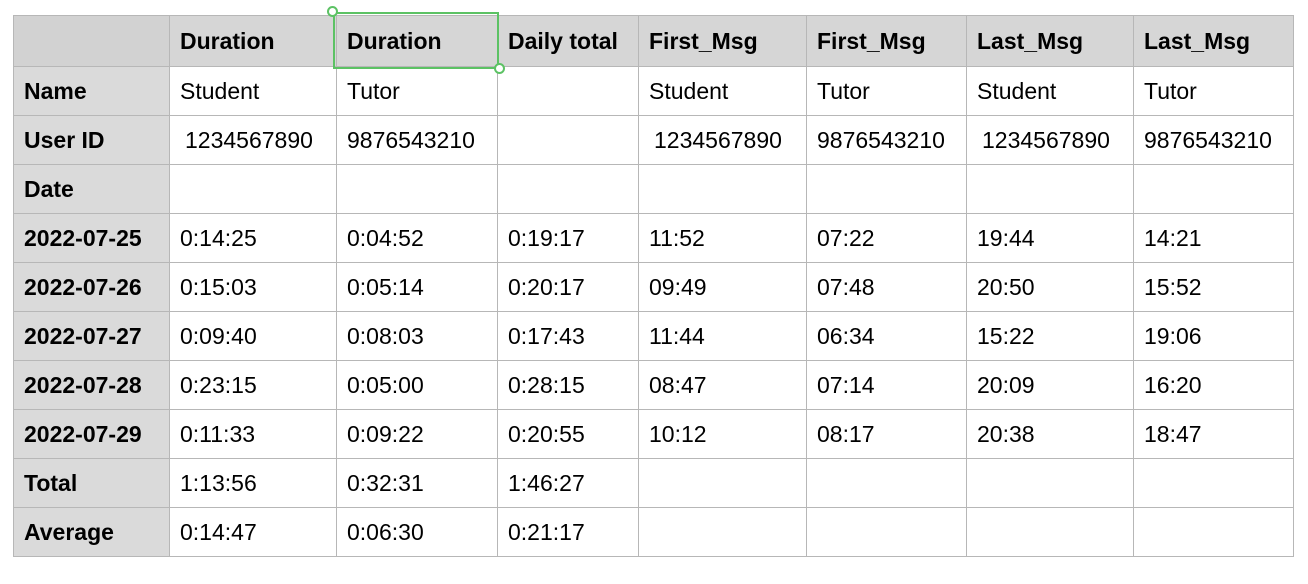  Describe the element at coordinates (1050, 238) in the screenshot. I see `table-cell: 19:44` at that location.